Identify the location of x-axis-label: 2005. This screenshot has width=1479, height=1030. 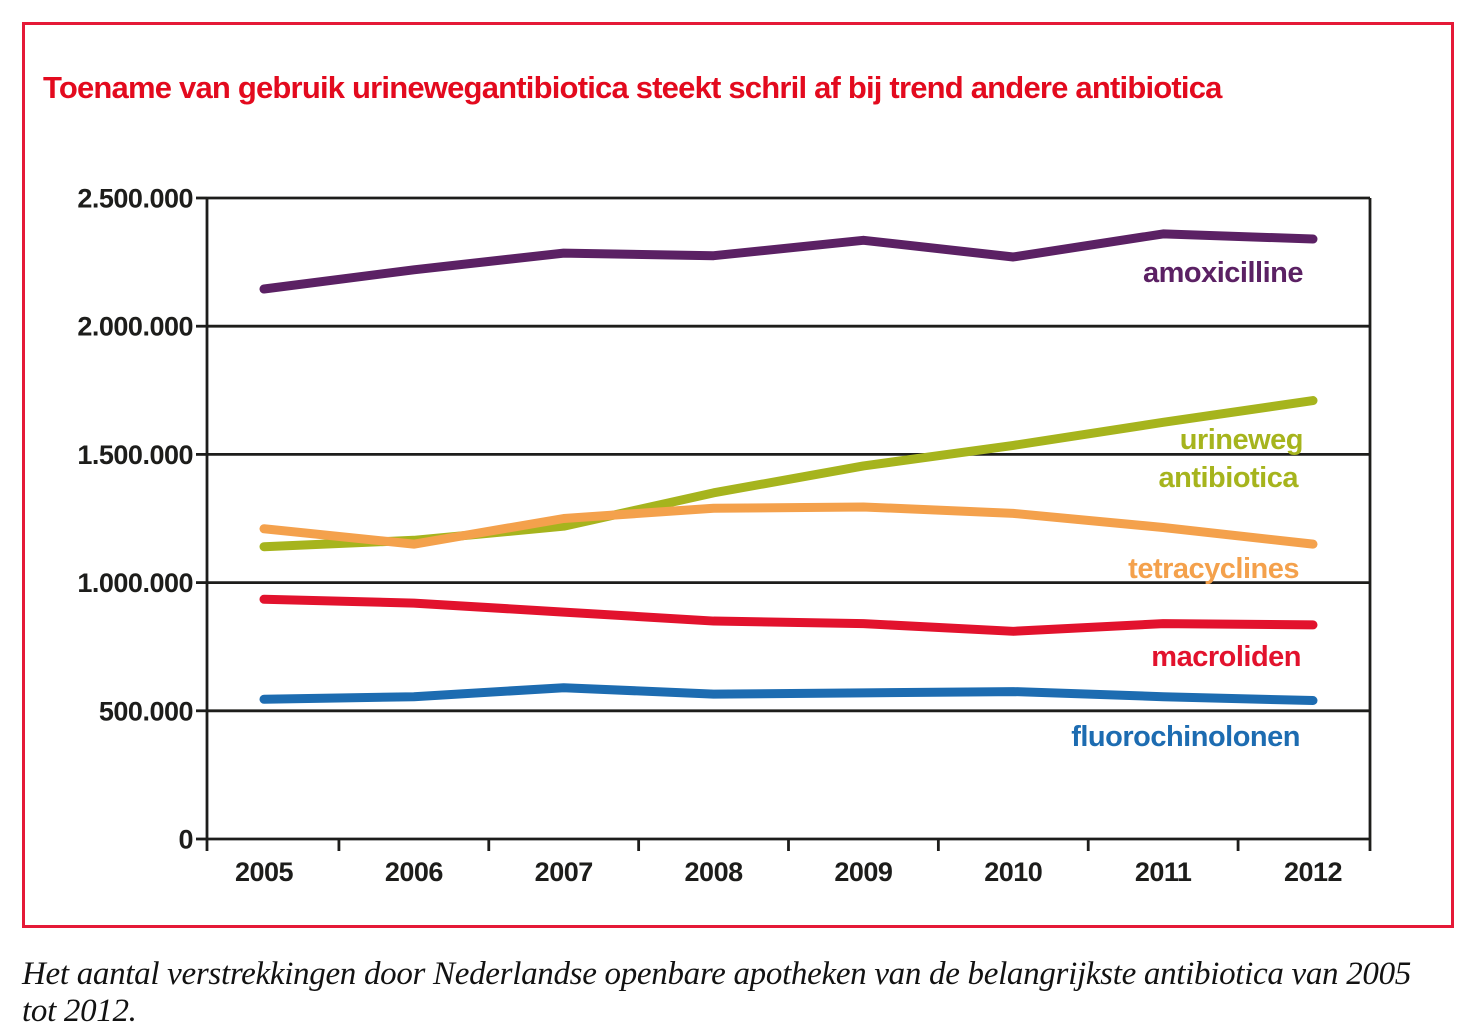
(264, 872).